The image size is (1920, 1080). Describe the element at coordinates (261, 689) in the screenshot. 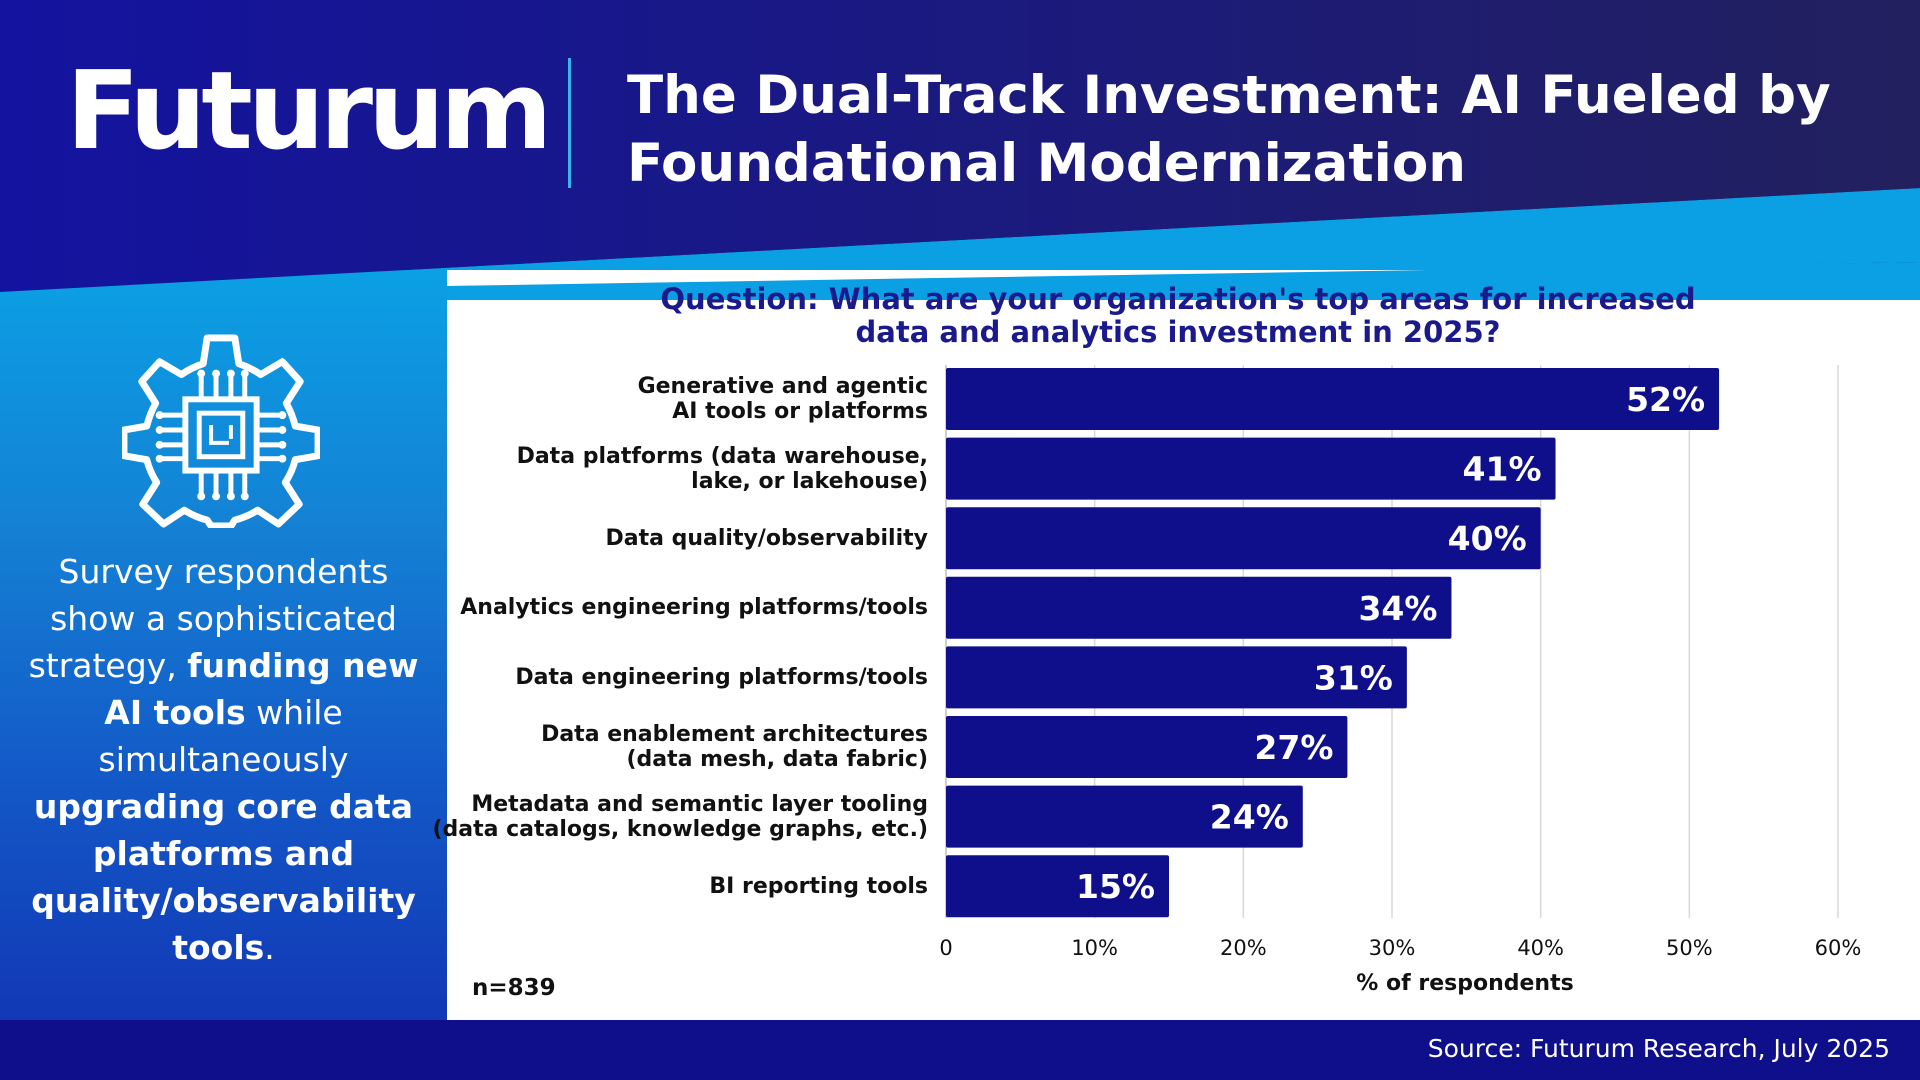

I see `sidebar-emphasis: funding new AI tools` at that location.